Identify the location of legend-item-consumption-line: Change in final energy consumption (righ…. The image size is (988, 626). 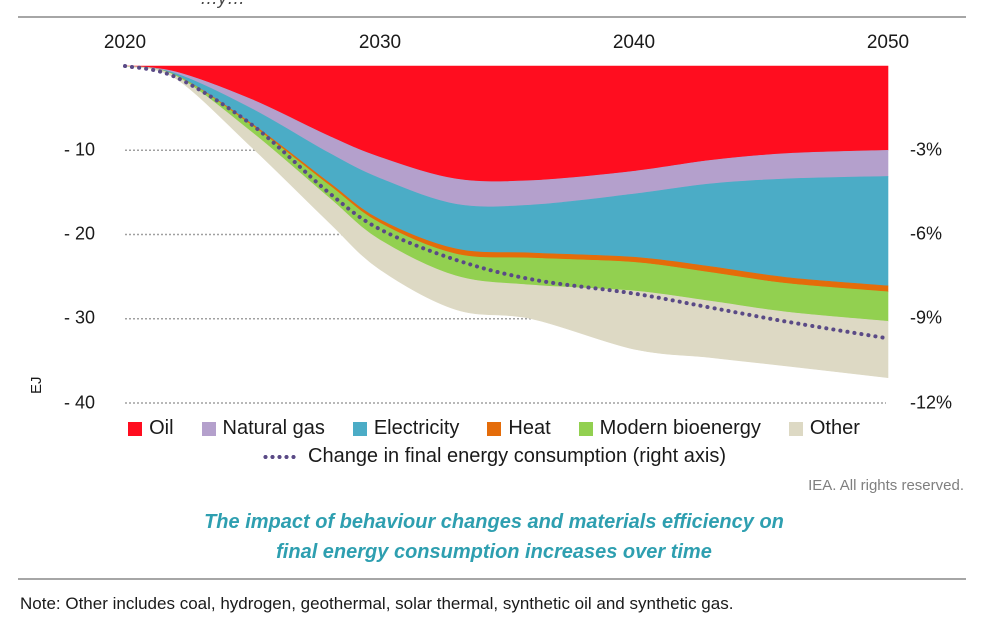
(494, 456).